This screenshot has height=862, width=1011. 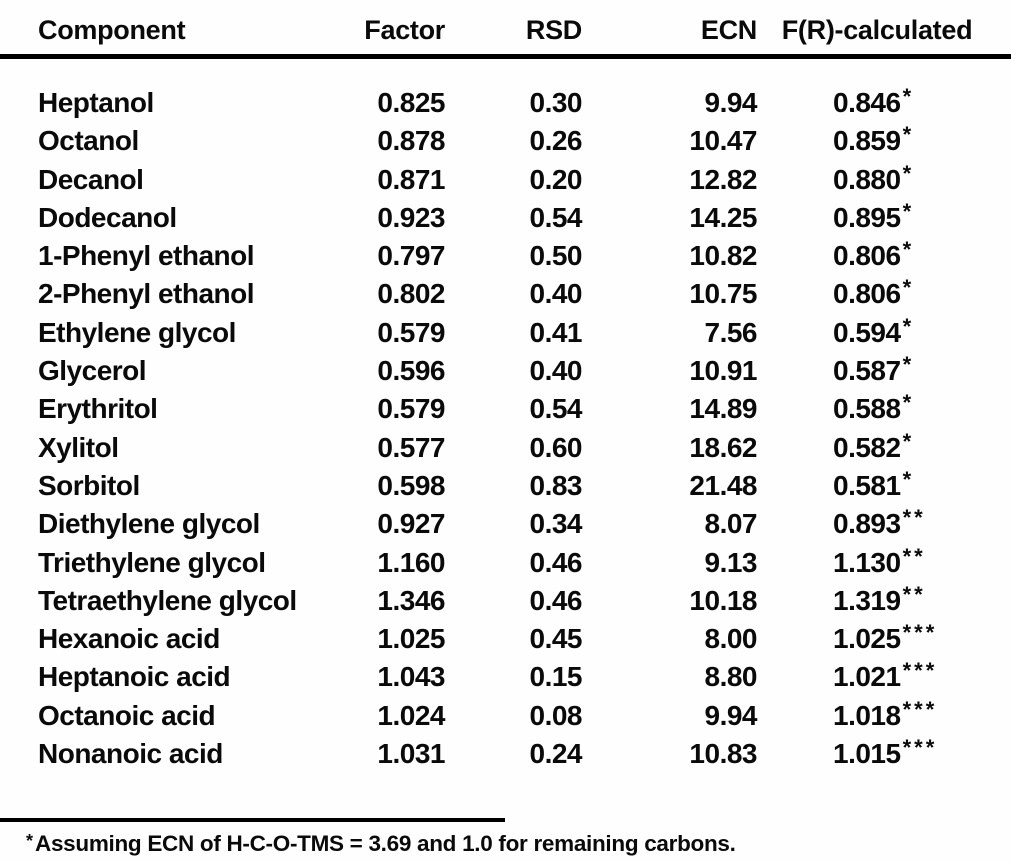 I want to click on ecn-cell: 10.47, so click(x=723, y=141).